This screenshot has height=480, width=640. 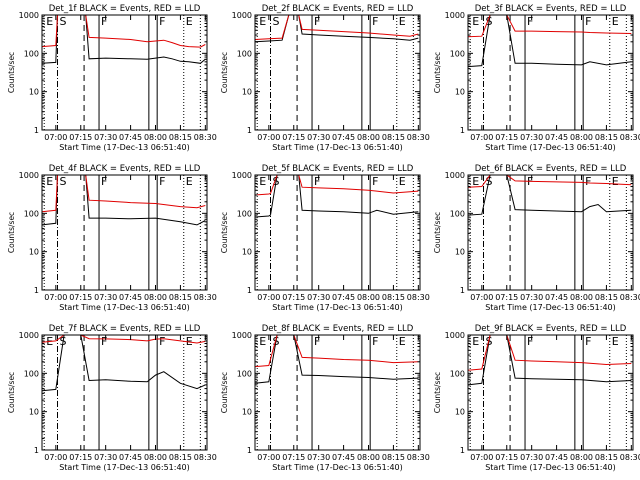 What do you see at coordinates (338, 9) in the screenshot?
I see `chart-title: Det_2f BLACK = Events, RED = LLD` at bounding box center [338, 9].